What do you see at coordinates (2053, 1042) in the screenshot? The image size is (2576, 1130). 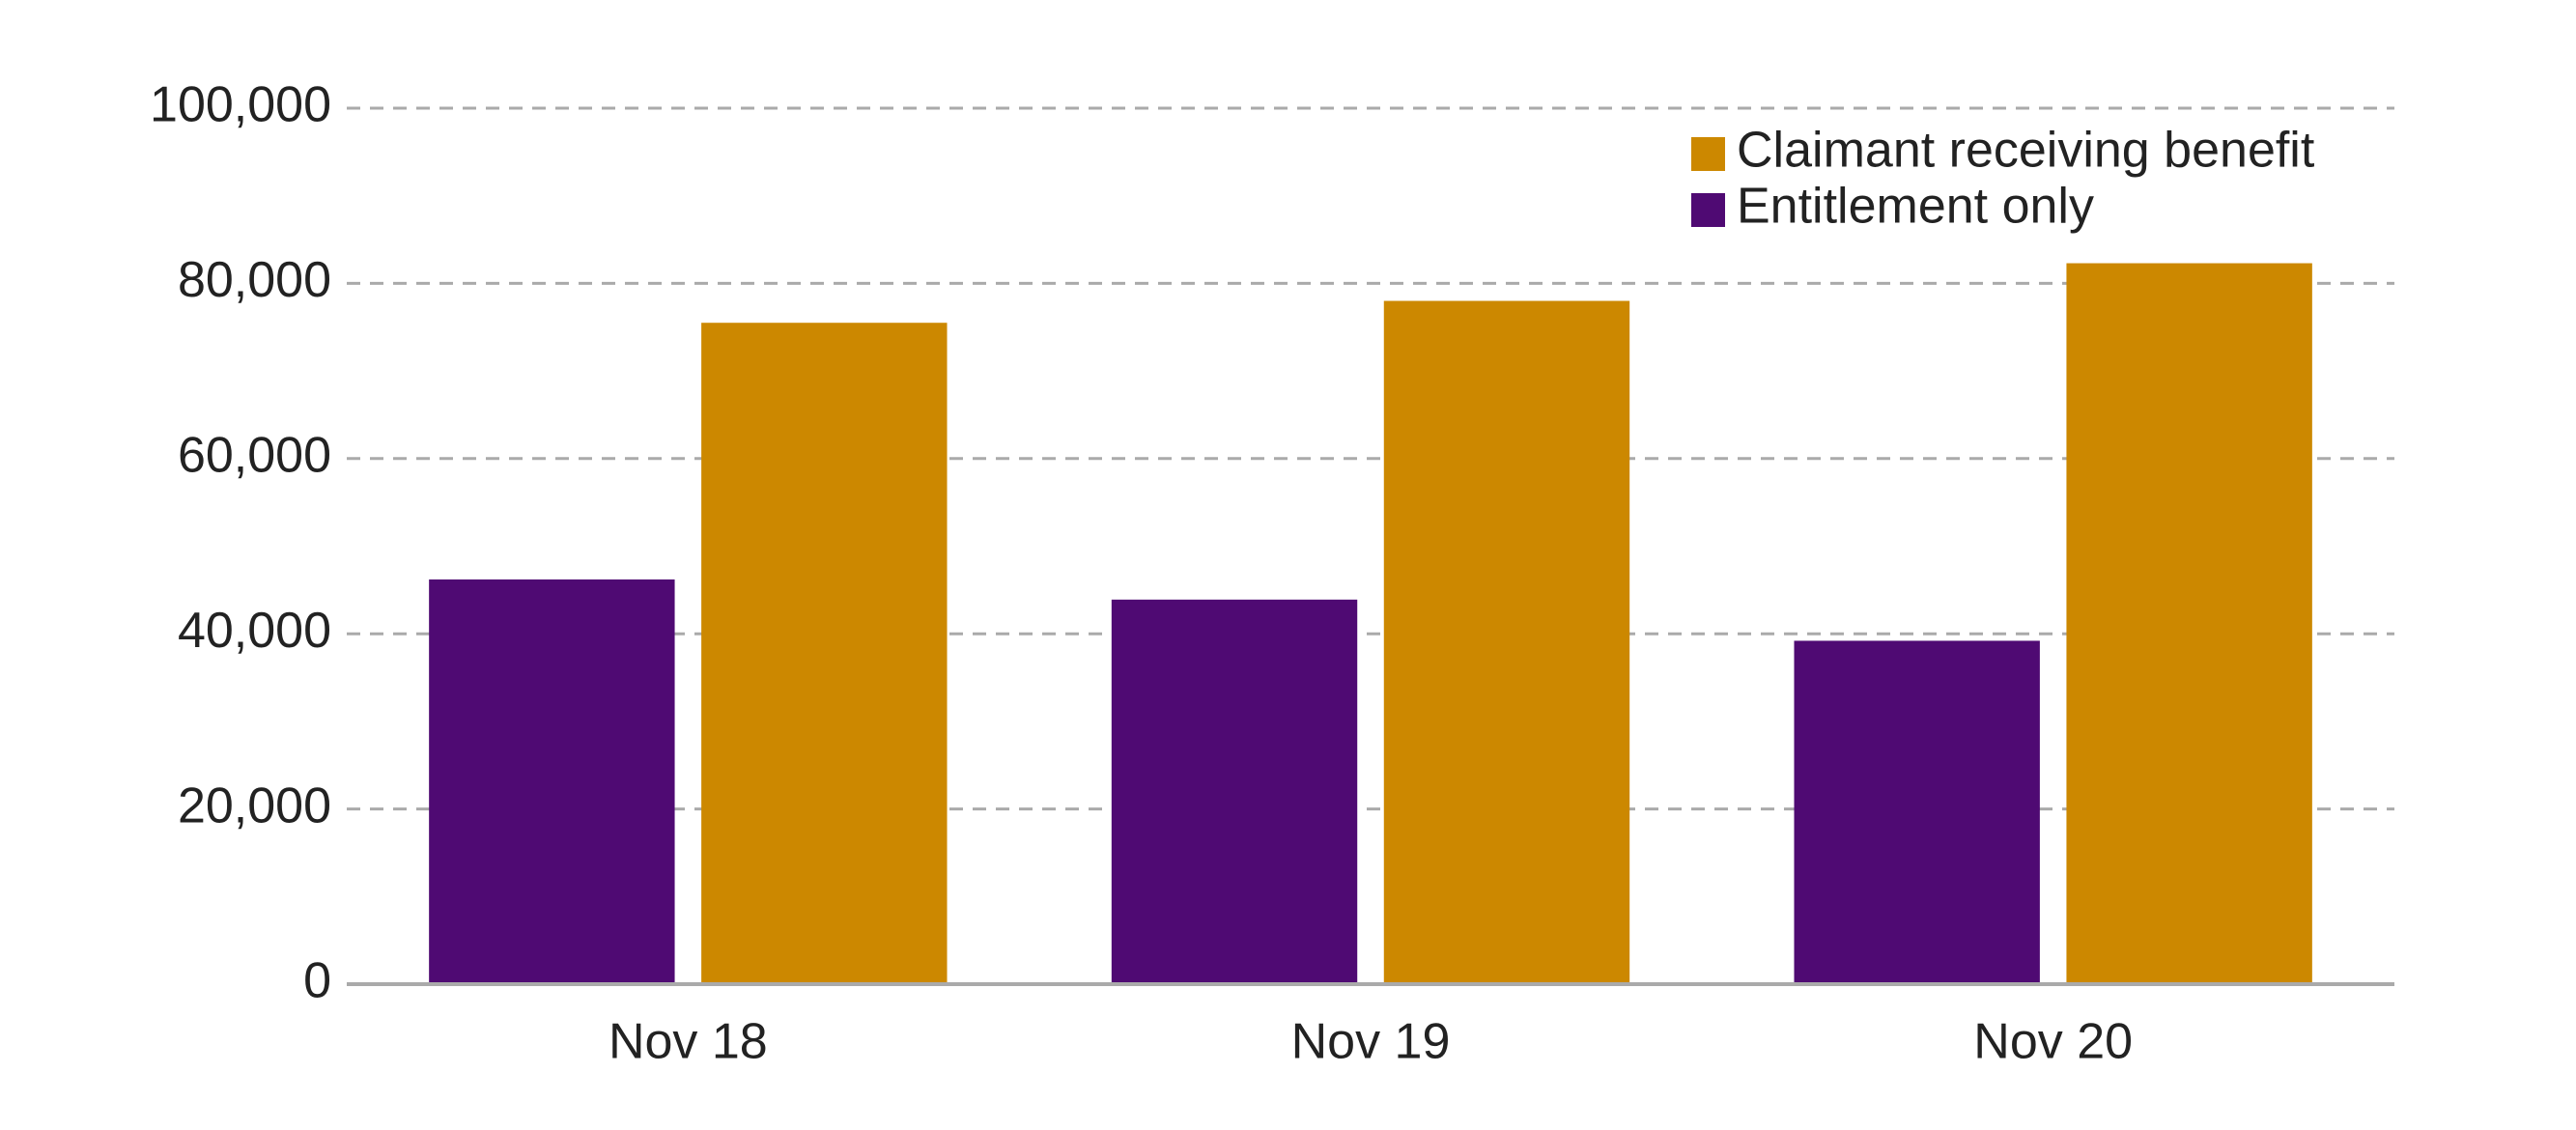 I see `x-tick-label: Nov 20` at bounding box center [2053, 1042].